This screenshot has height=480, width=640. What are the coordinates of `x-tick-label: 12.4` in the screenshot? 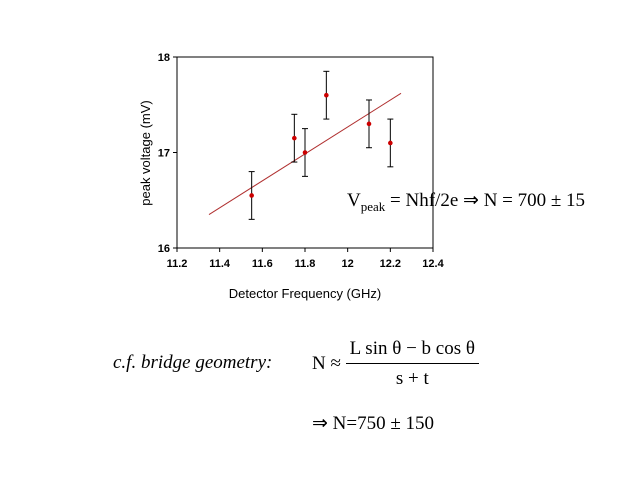 It's located at (433, 264).